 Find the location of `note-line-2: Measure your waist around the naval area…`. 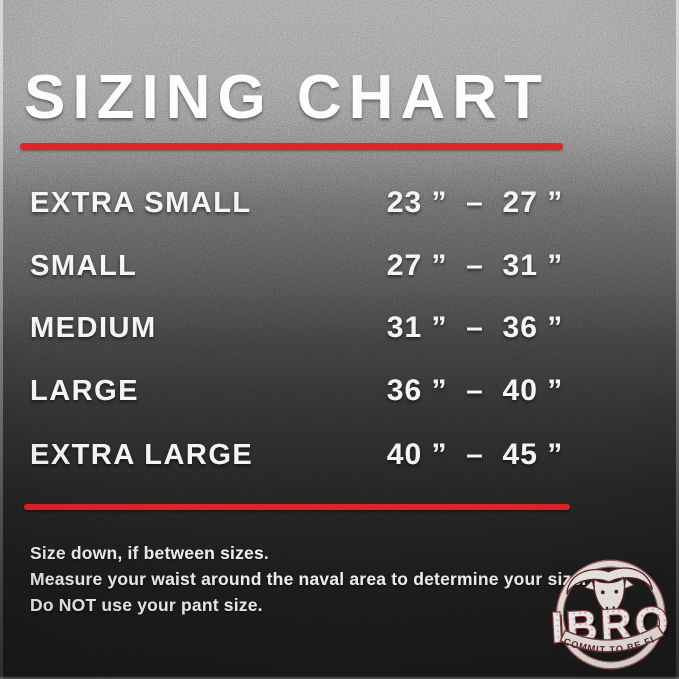

note-line-2: Measure your waist around the naval area… is located at coordinates (308, 579).